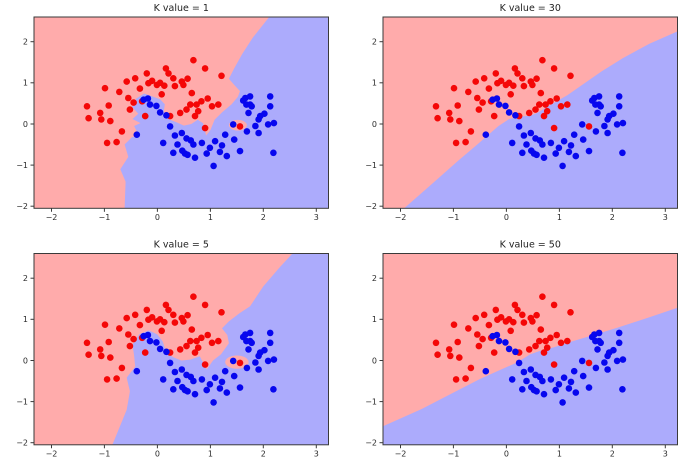  Describe the element at coordinates (530, 245) in the screenshot. I see `plot-title: K value = 50` at that location.